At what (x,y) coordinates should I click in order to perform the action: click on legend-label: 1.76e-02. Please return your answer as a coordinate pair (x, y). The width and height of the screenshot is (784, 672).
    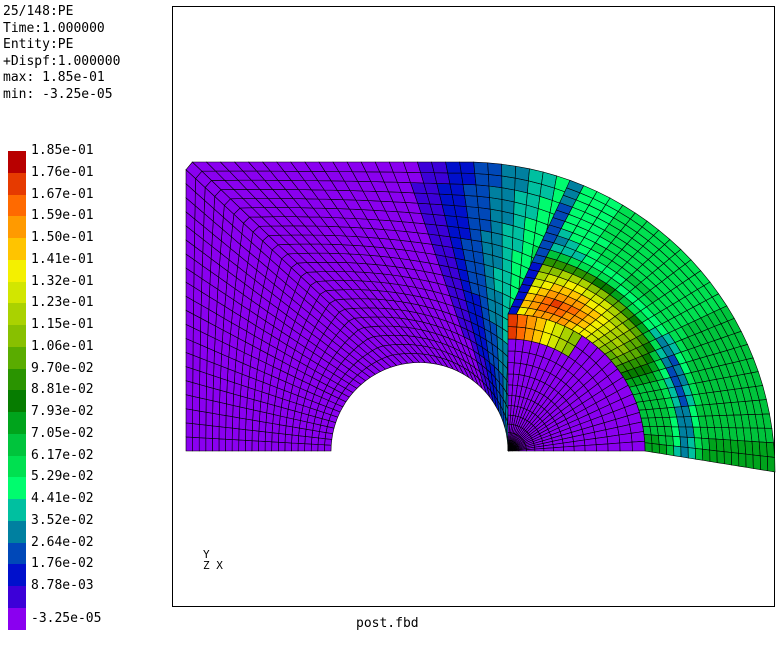
    Looking at the image, I should click on (62, 564).